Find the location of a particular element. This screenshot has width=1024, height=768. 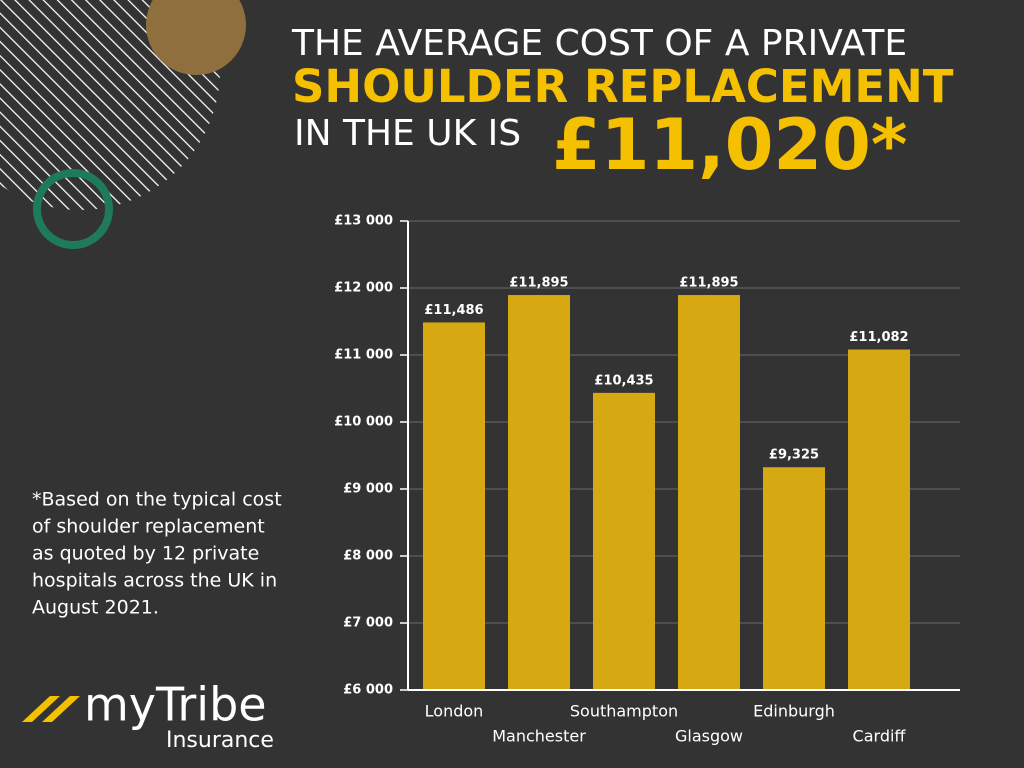

headline-amount: £11,020* is located at coordinates (729, 145).